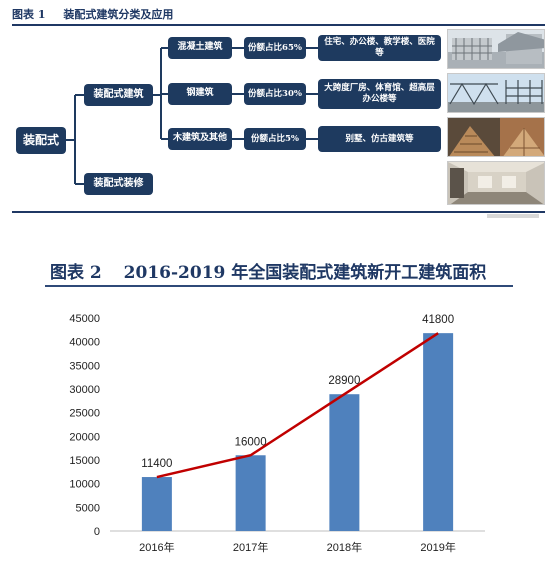 This screenshot has width=557, height=568. Describe the element at coordinates (279, 286) in the screenshot. I see `figure2-rule` at that location.